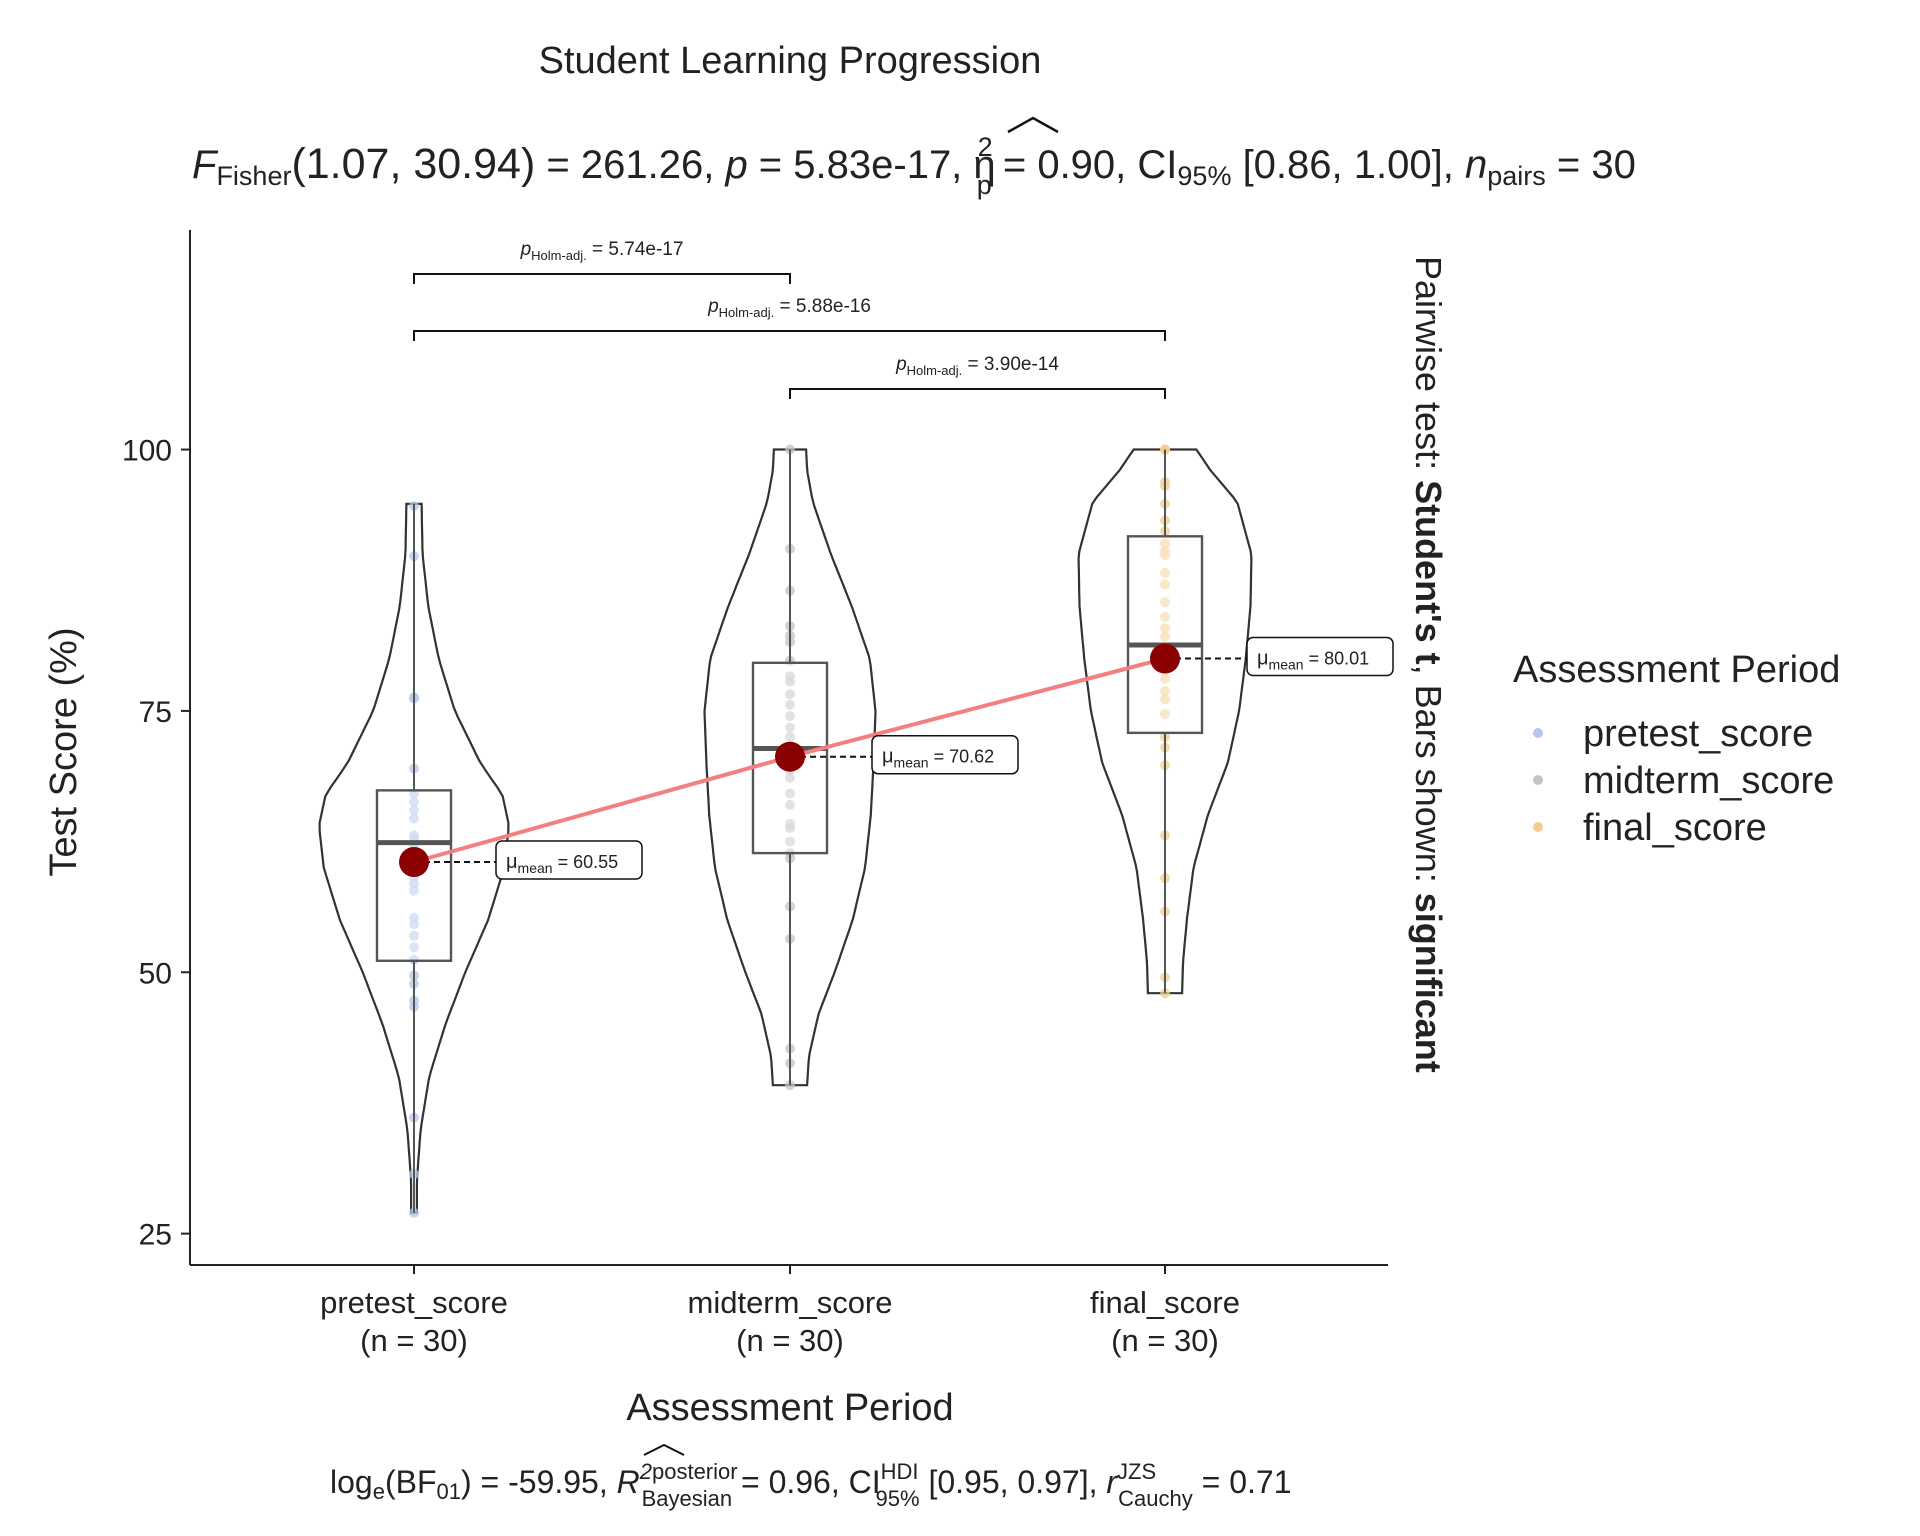 The image size is (1920, 1536). Describe the element at coordinates (1428, 983) in the screenshot. I see `pairwise-label-part4: significant` at that location.